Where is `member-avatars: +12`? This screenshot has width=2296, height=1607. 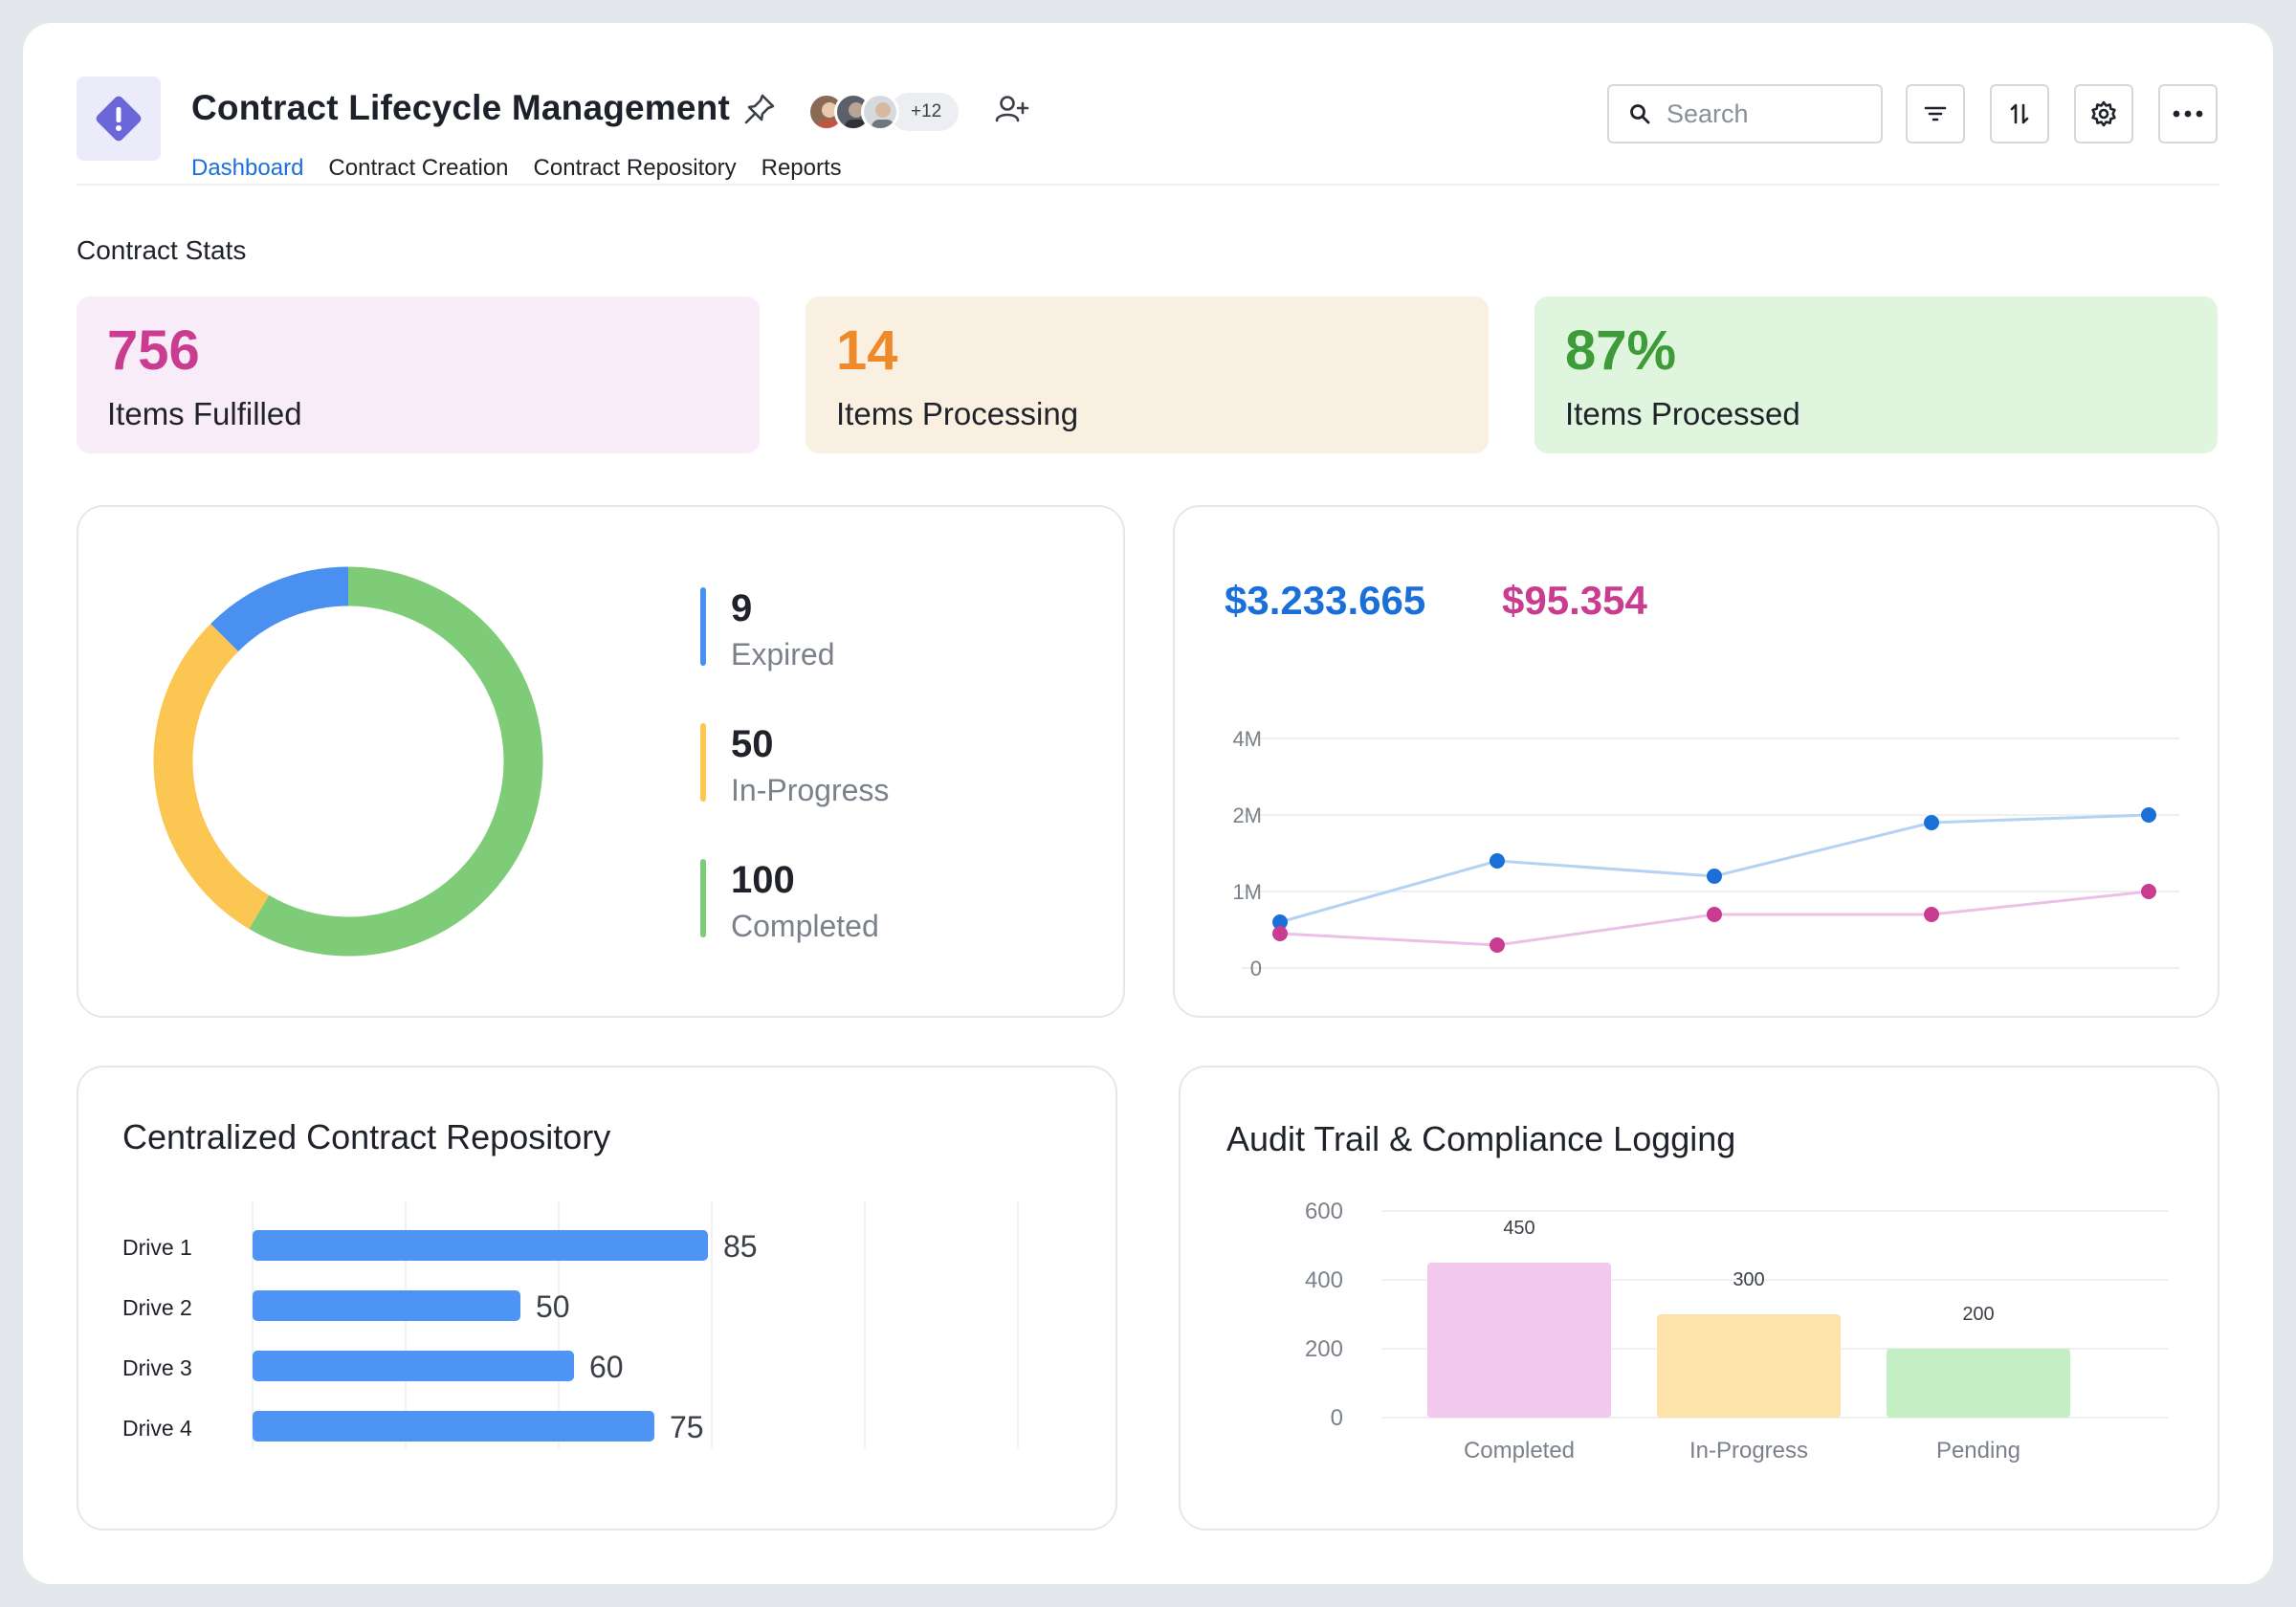 member-avatars: +12 is located at coordinates (883, 112).